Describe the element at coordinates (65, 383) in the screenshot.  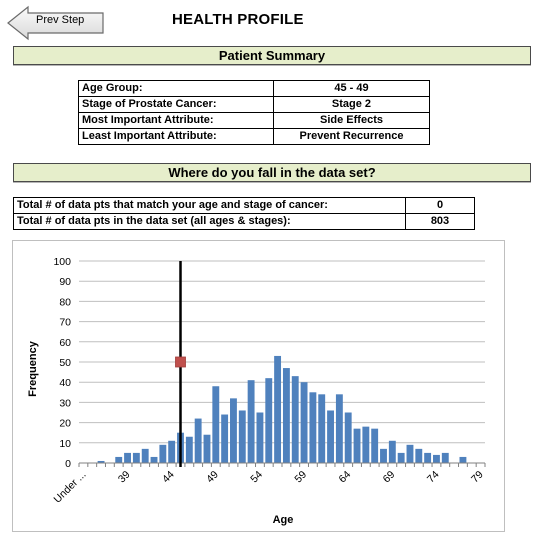
I see `y-tick-label: 40` at that location.